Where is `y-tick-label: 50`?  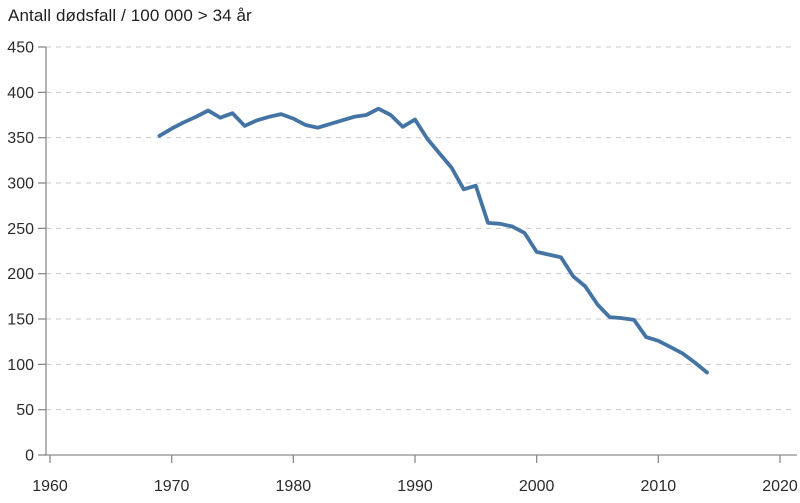 y-tick-label: 50 is located at coordinates (25, 410).